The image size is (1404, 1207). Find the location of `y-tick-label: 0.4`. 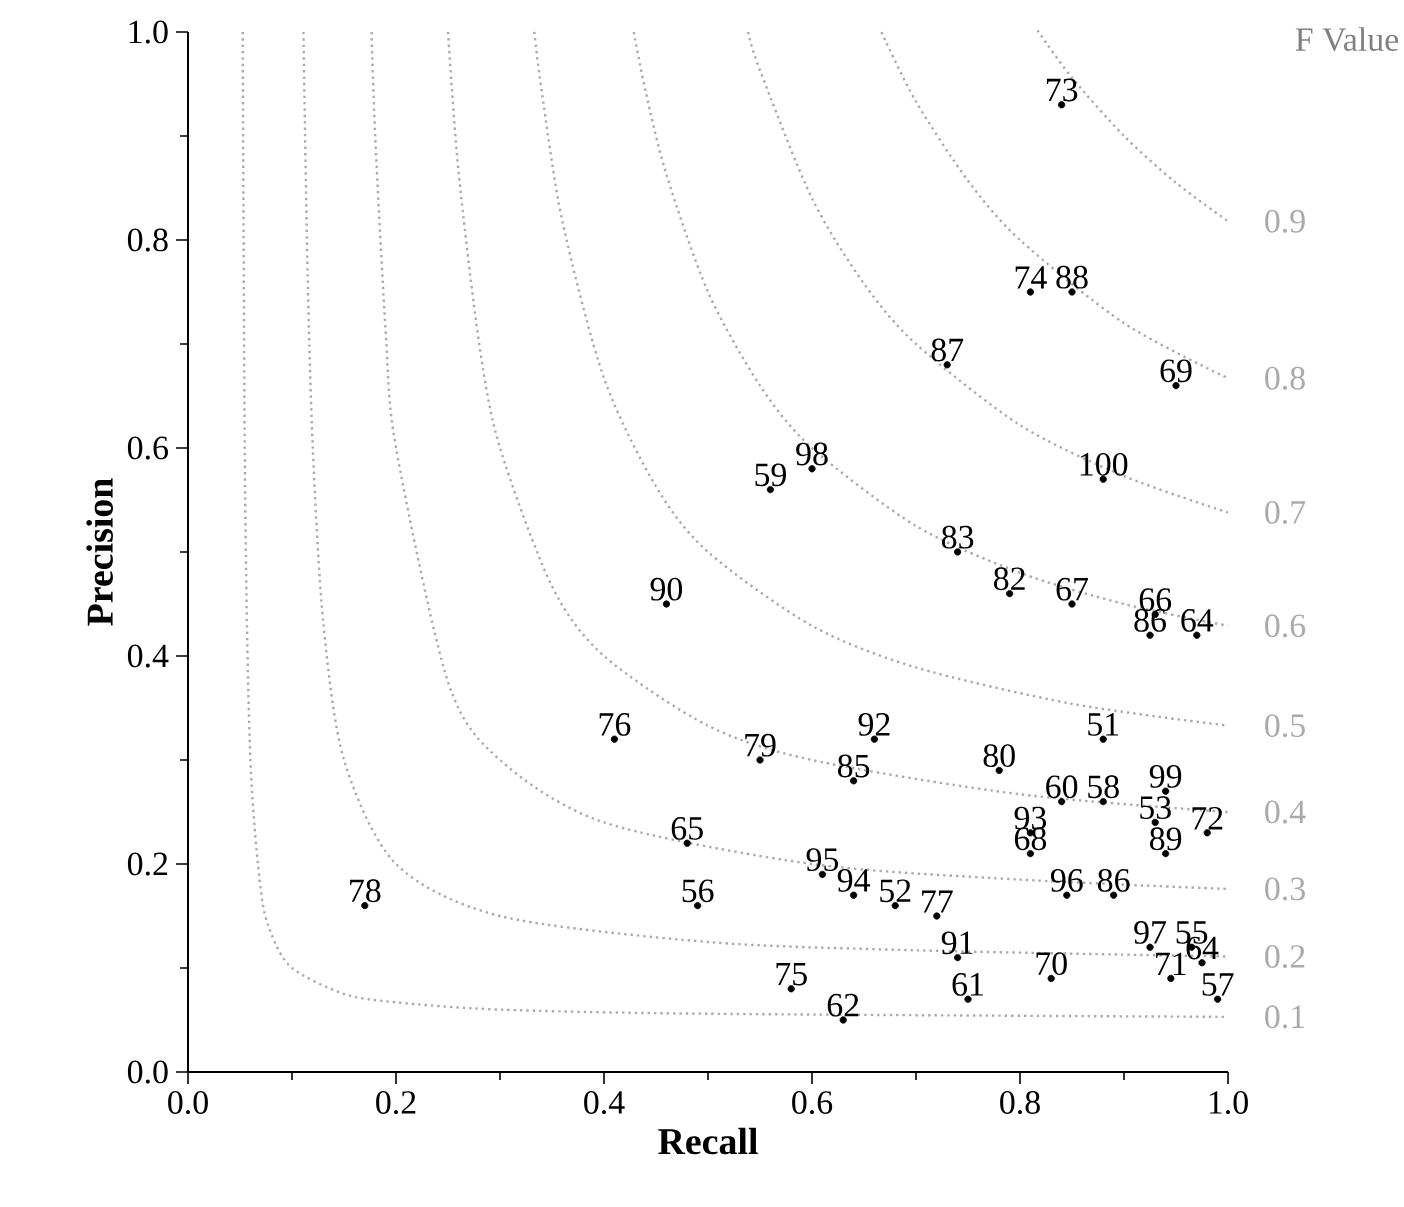

y-tick-label: 0.4 is located at coordinates (148, 656).